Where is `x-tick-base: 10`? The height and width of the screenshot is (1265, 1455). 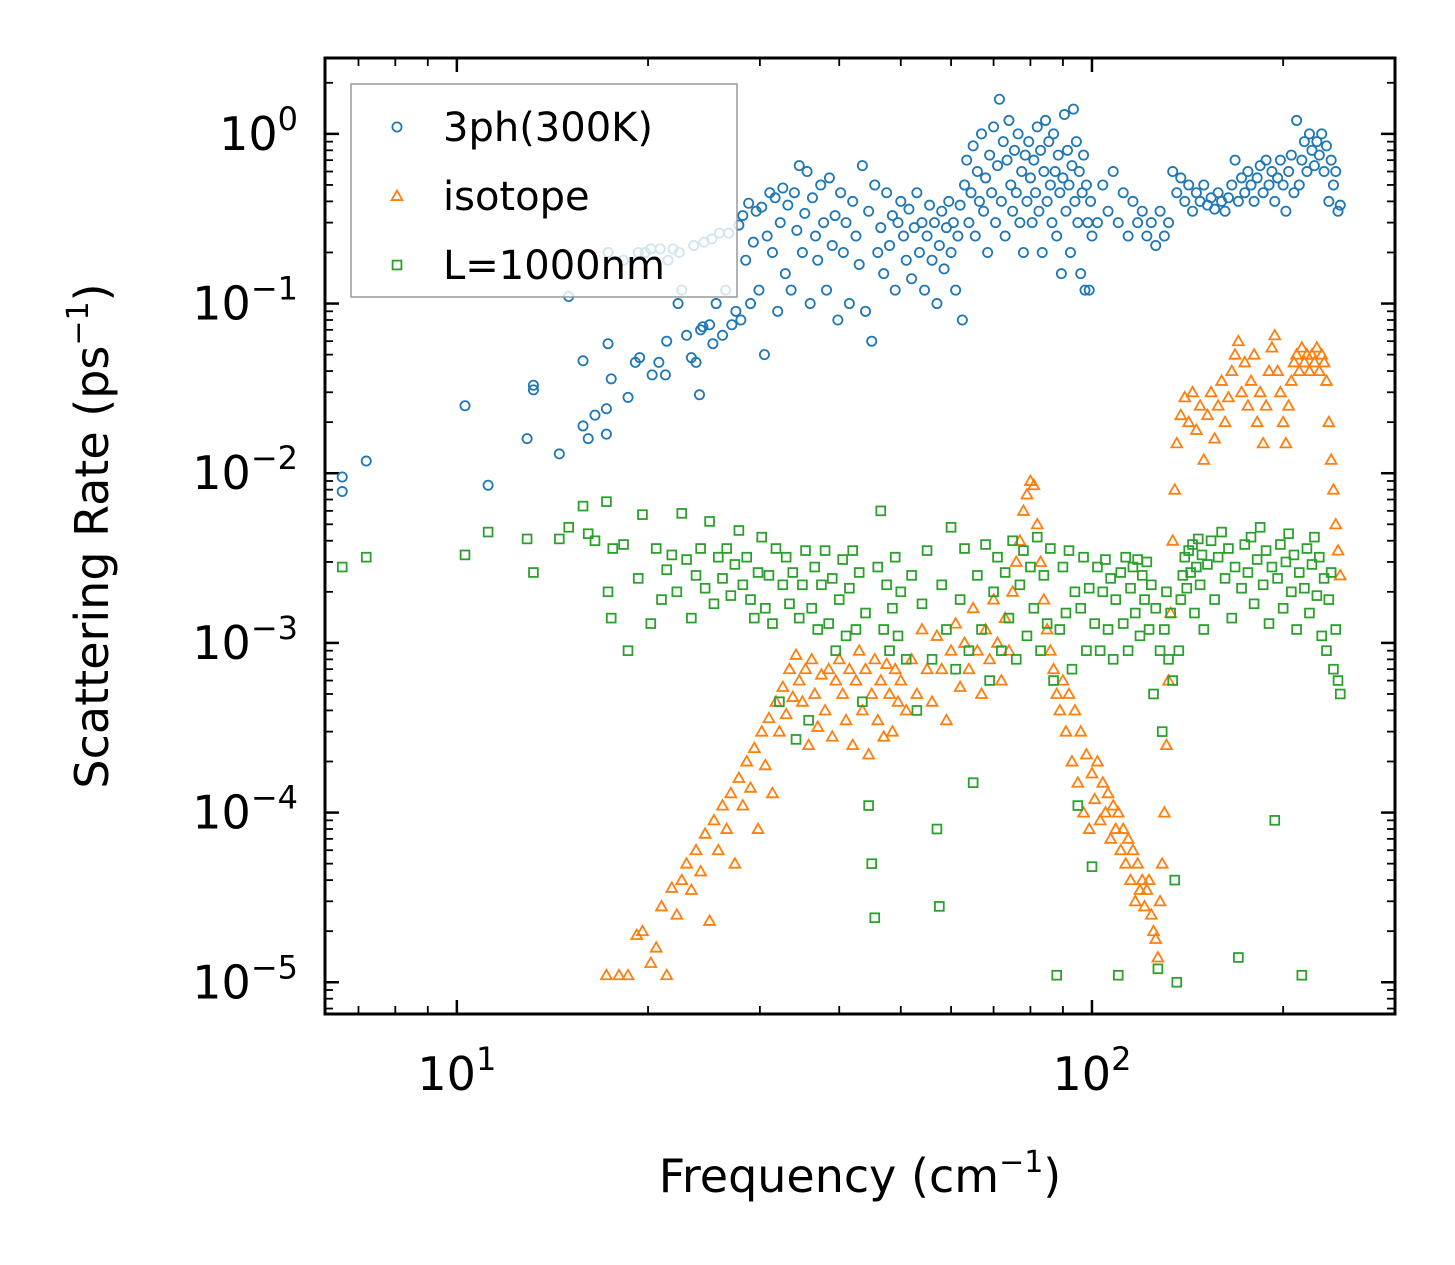 x-tick-base: 10 is located at coordinates (446, 1074).